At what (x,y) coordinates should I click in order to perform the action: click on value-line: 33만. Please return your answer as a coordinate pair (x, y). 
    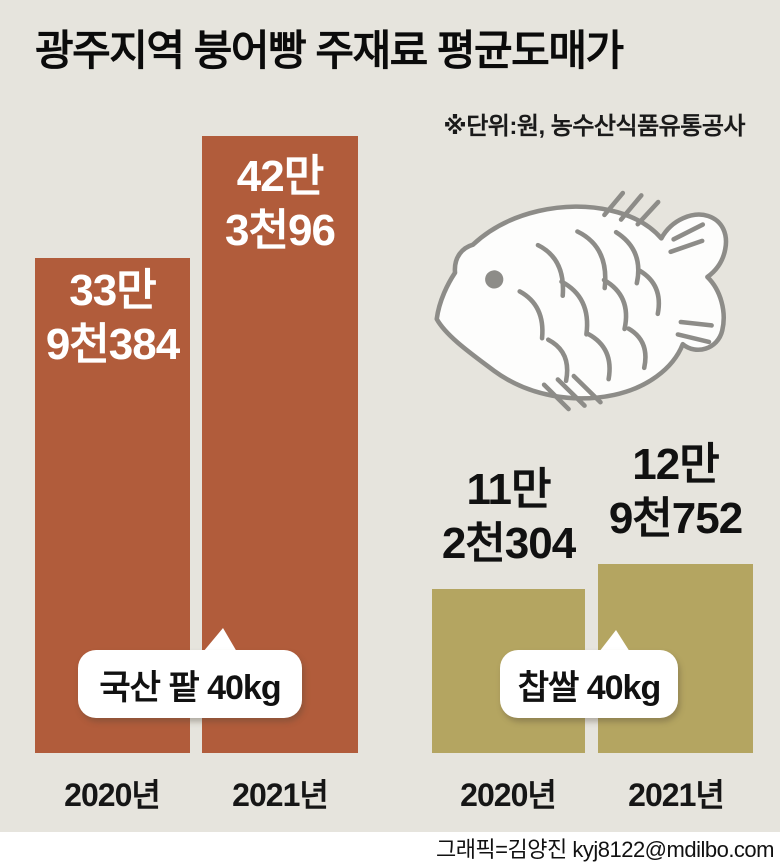
    Looking at the image, I should click on (112, 290).